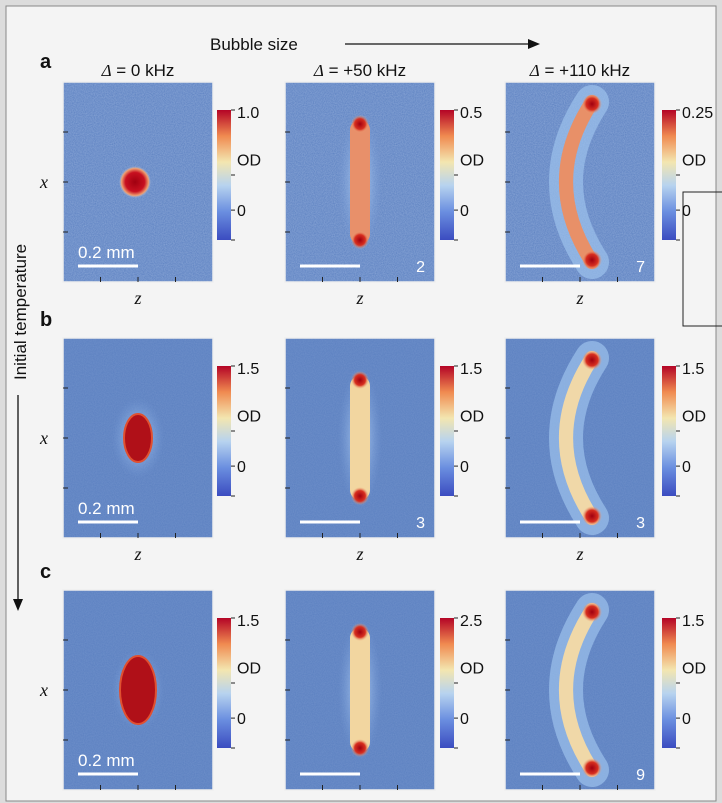 The width and height of the screenshot is (722, 803). What do you see at coordinates (18, 503) in the screenshot?
I see `initial-temperature-arrow` at bounding box center [18, 503].